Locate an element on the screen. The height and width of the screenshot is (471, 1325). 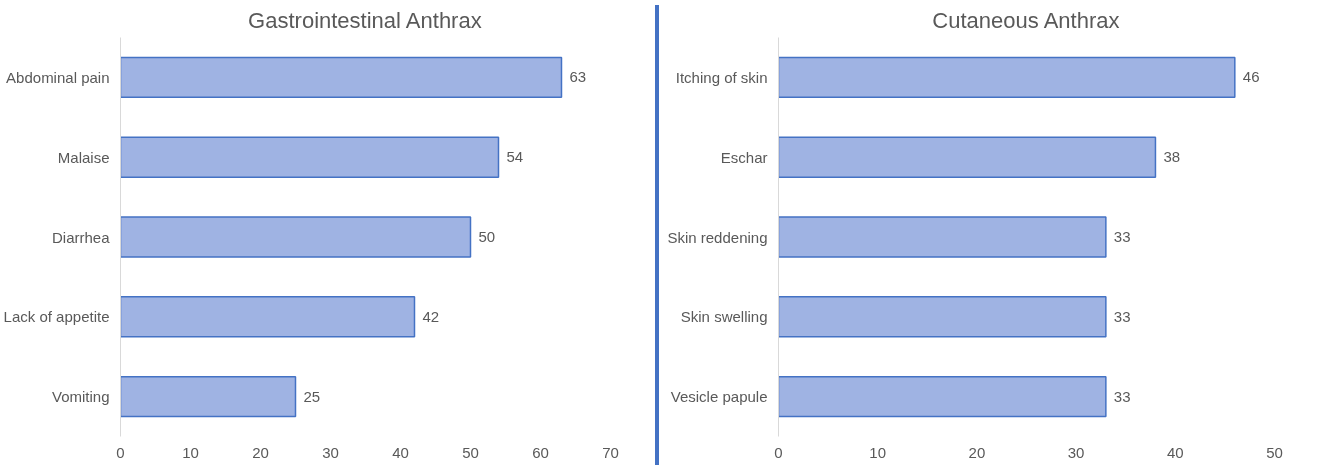
data-label: 42 is located at coordinates (431, 316).